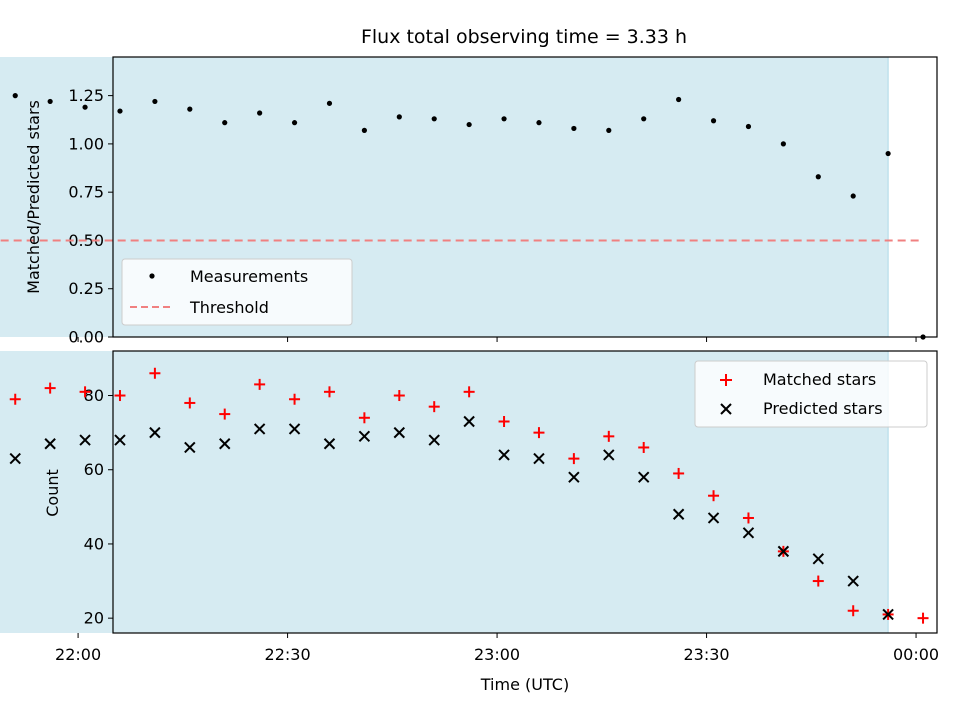  Describe the element at coordinates (78, 654) in the screenshot. I see `x-tick-label: 22:00` at that location.